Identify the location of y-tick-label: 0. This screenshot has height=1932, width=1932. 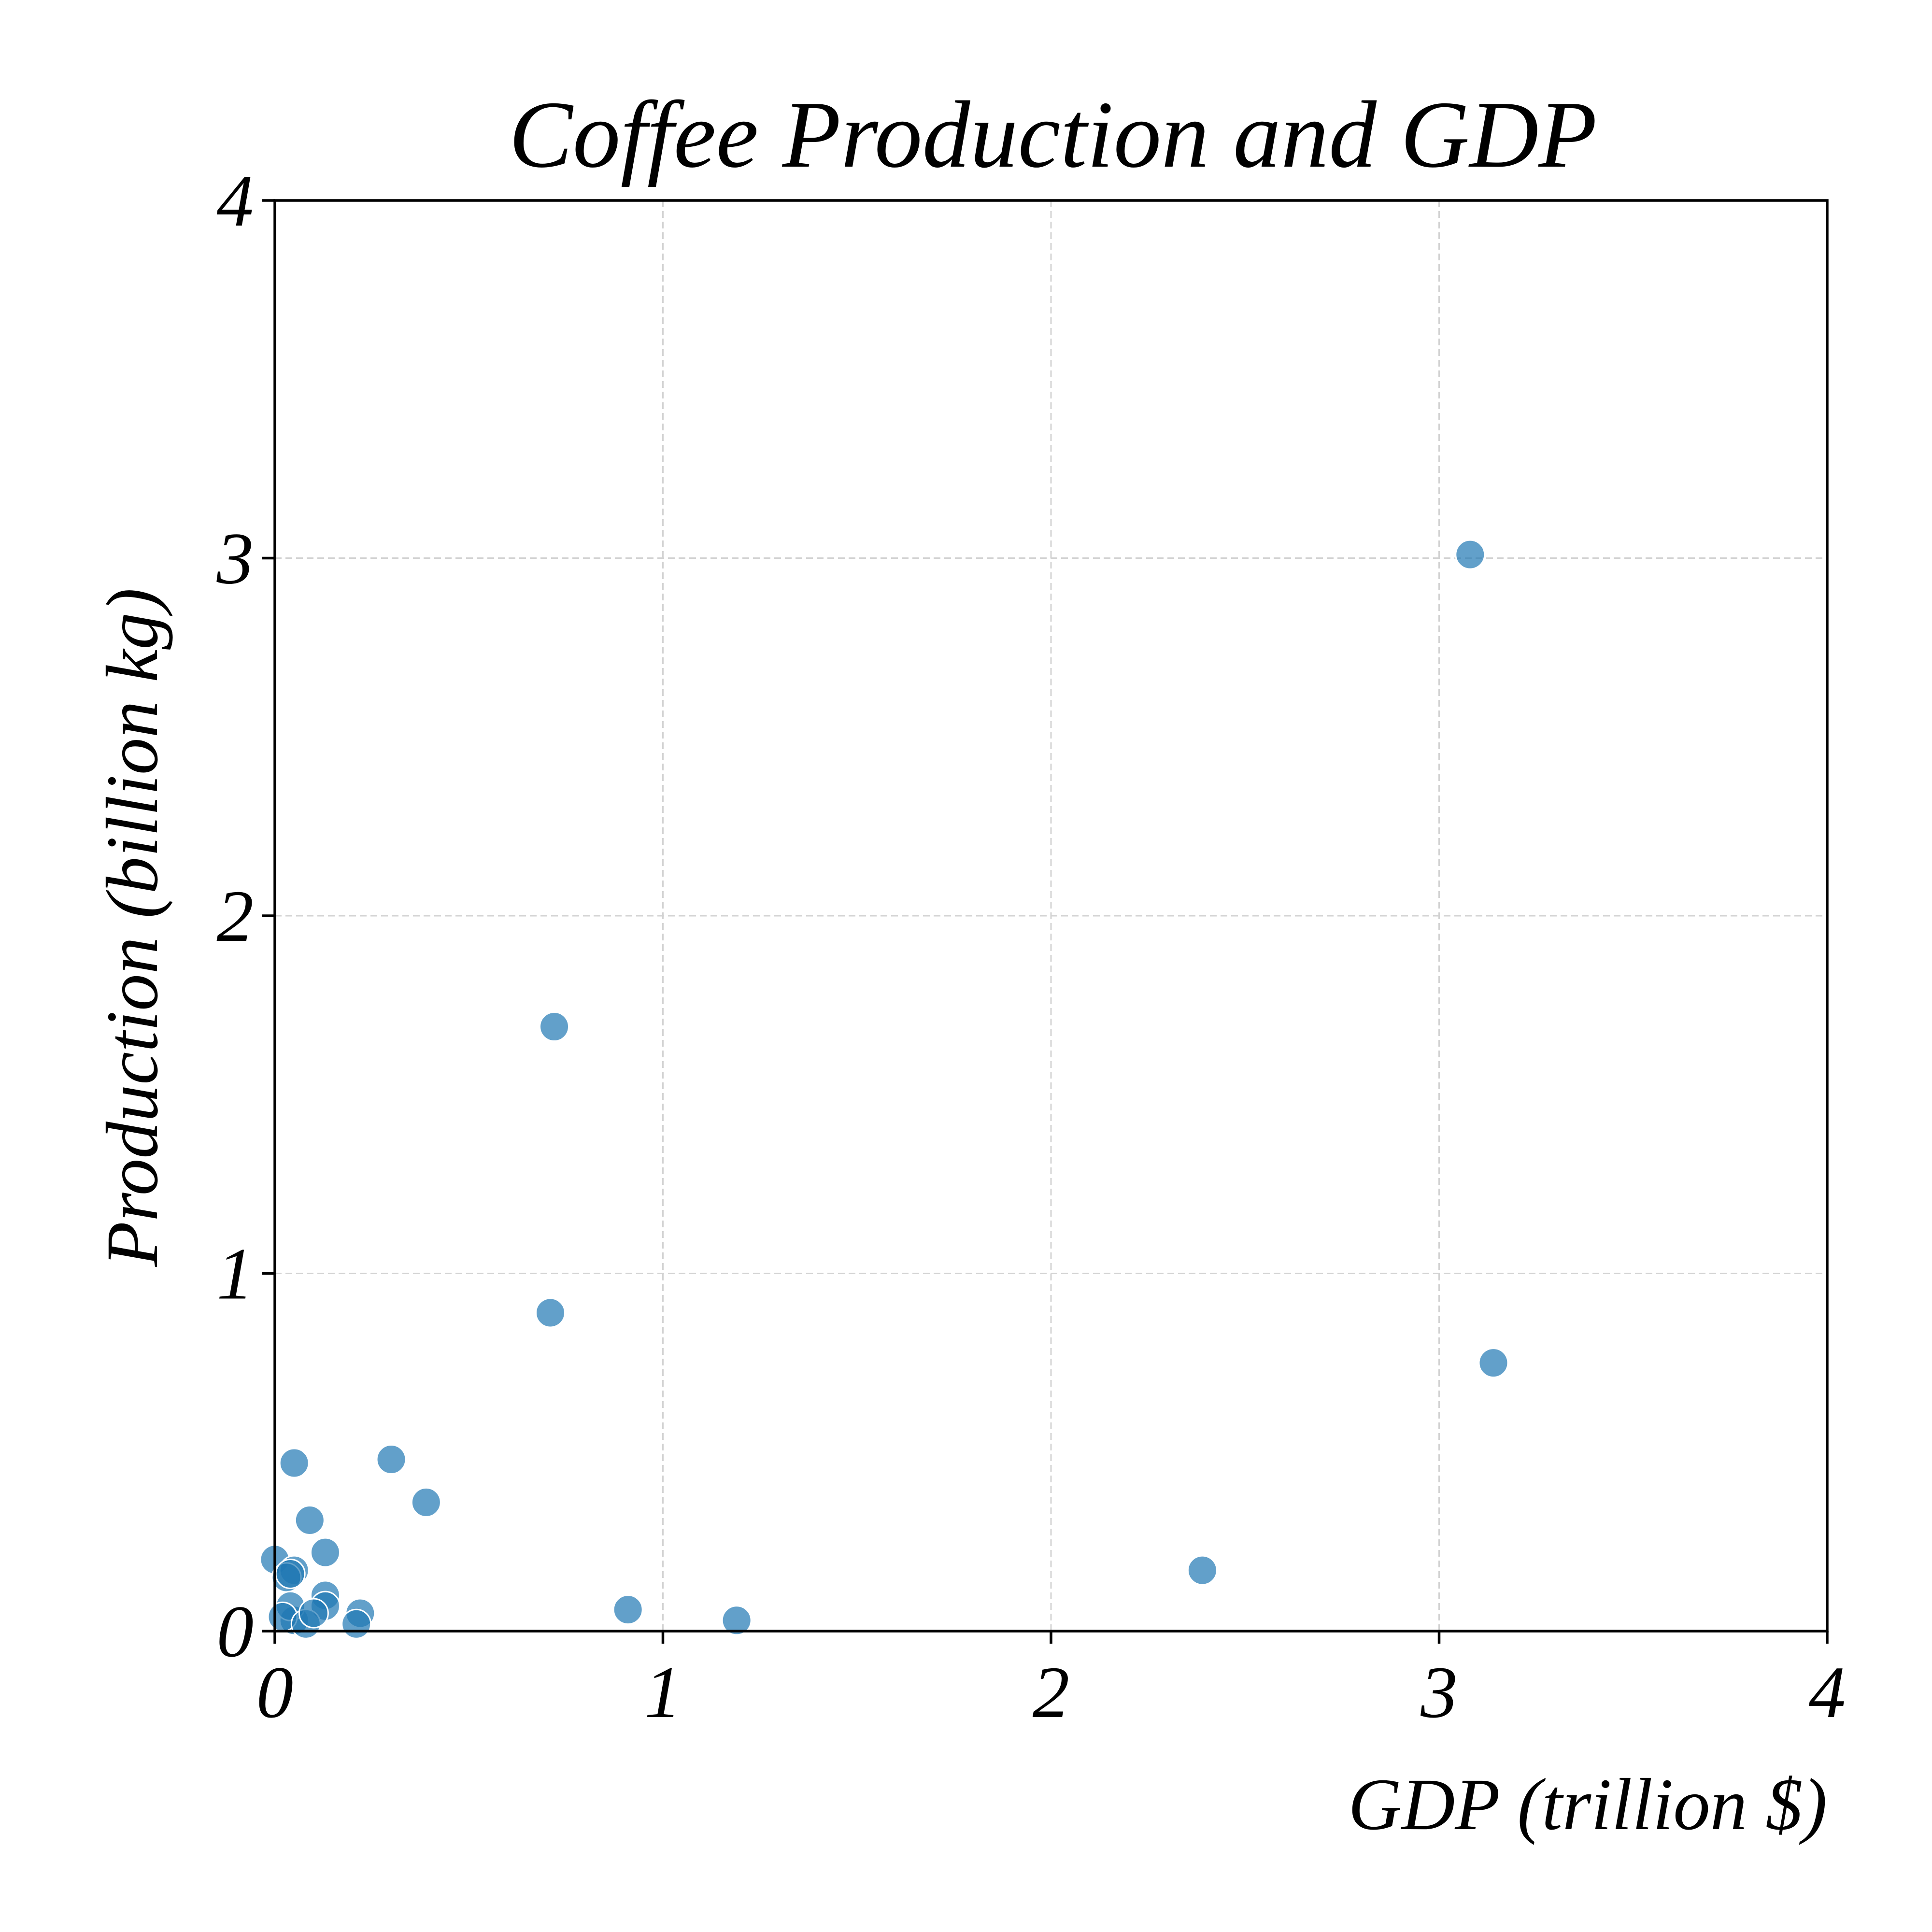
(235, 1632).